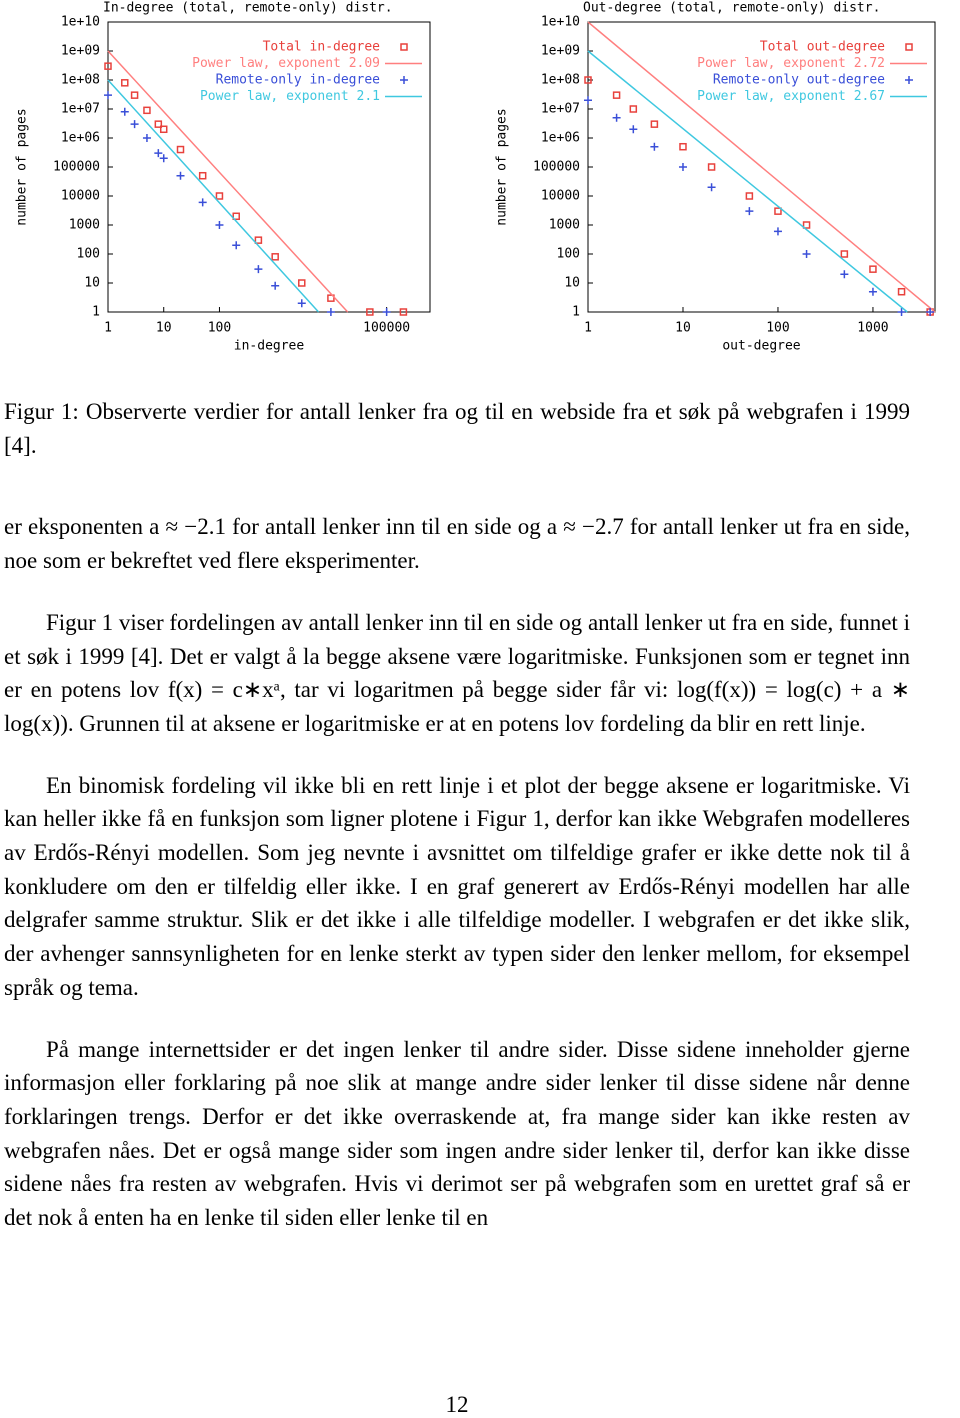 The width and height of the screenshot is (960, 1418). I want to click on legend-label: Power law, exponent 2.67, so click(791, 96).